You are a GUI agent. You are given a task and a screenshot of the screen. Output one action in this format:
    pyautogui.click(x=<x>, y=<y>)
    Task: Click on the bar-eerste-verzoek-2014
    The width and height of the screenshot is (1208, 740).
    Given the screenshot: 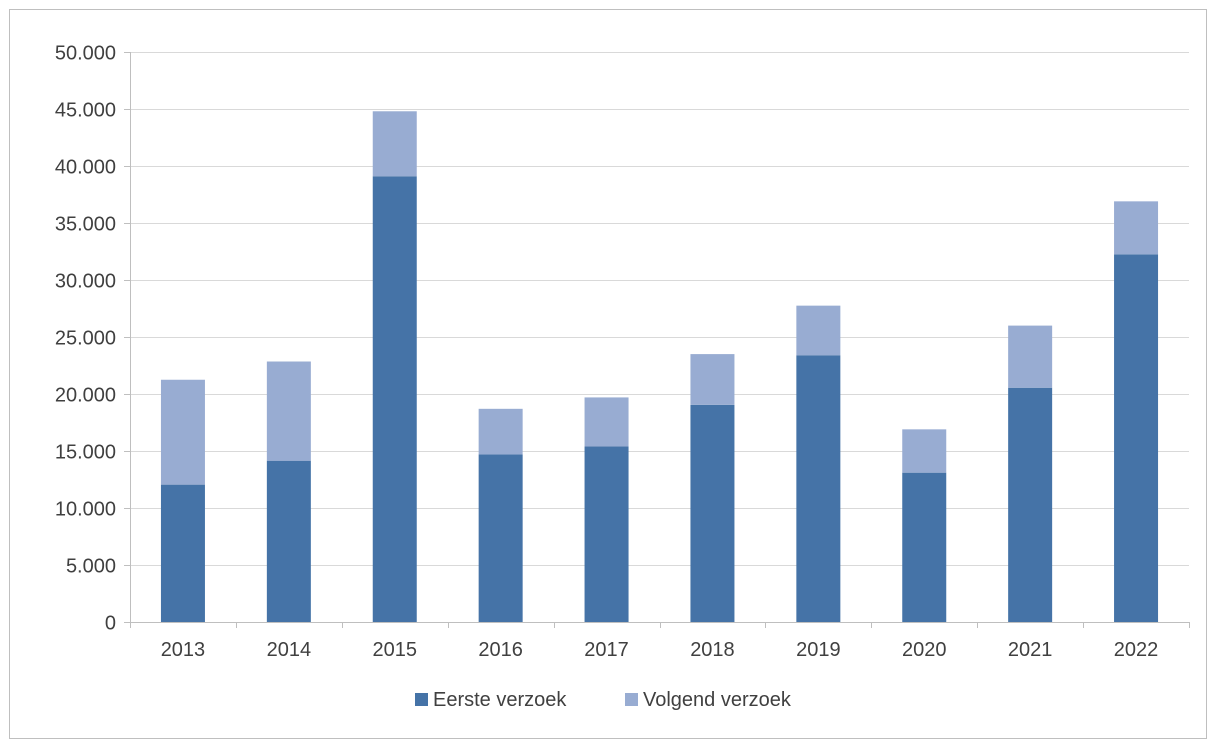 What is the action you would take?
    pyautogui.click(x=288, y=541)
    